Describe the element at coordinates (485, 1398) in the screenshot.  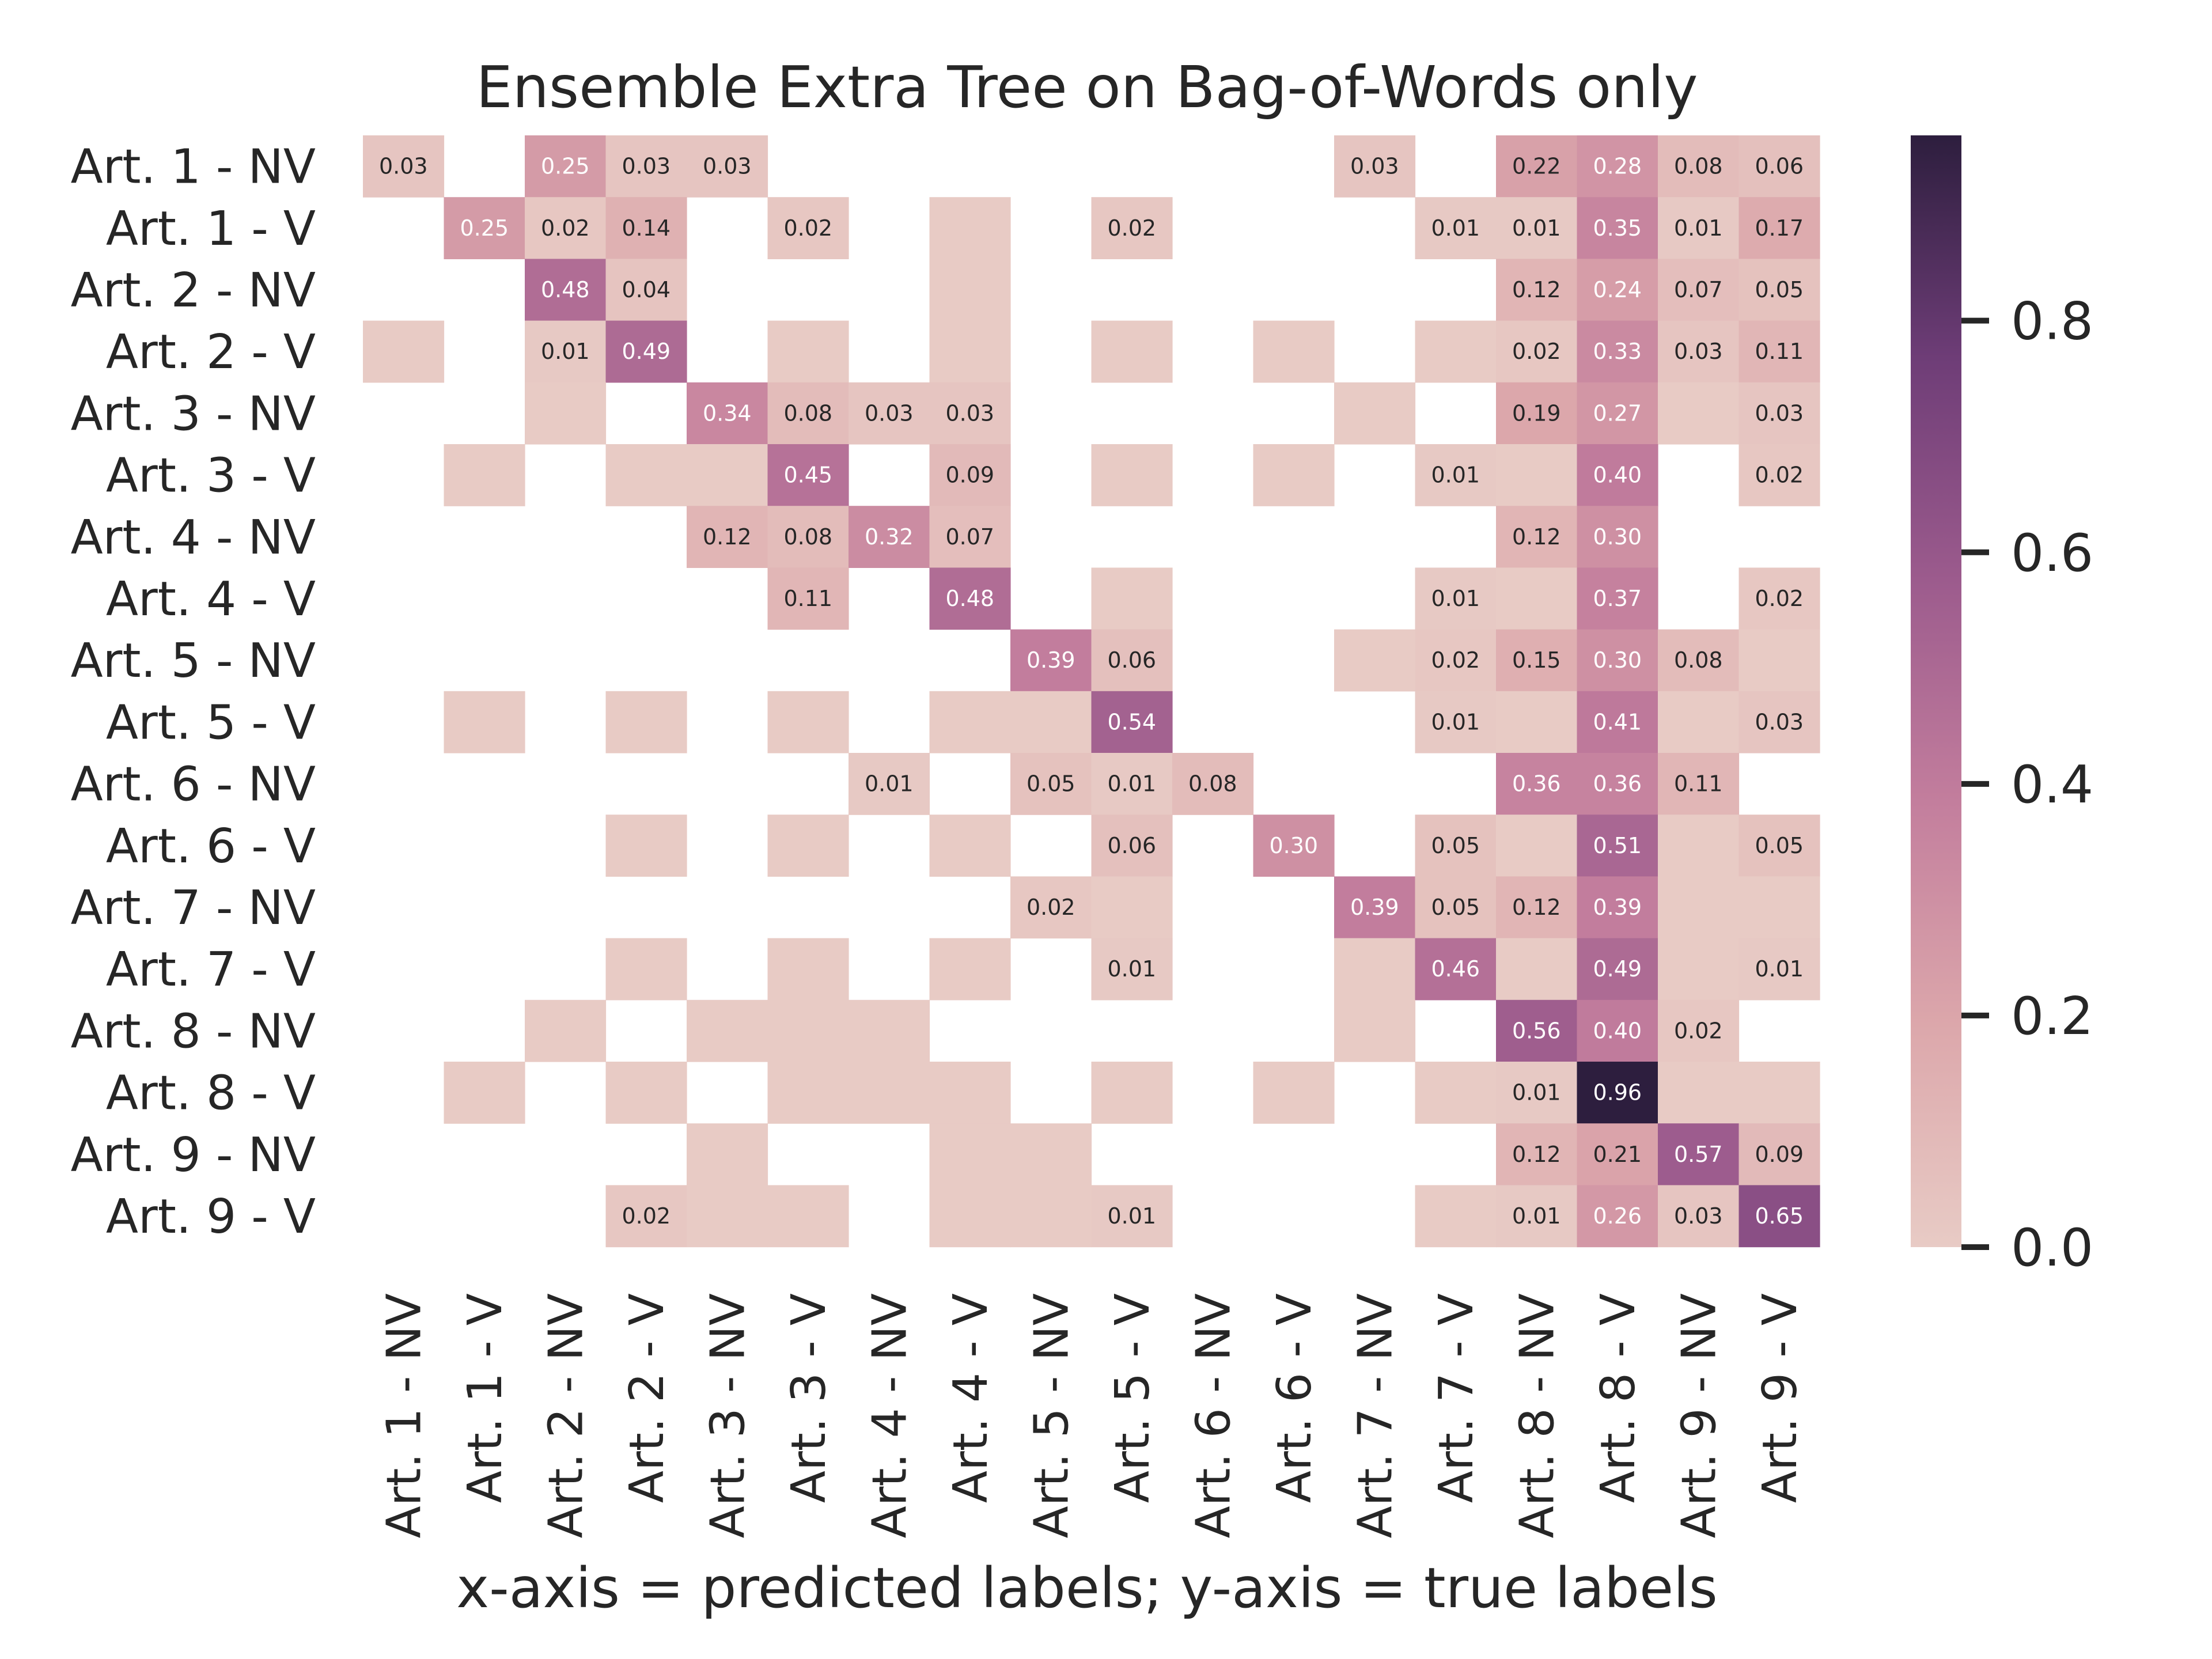
I see `x-tick-label: Art. 1 - V` at that location.